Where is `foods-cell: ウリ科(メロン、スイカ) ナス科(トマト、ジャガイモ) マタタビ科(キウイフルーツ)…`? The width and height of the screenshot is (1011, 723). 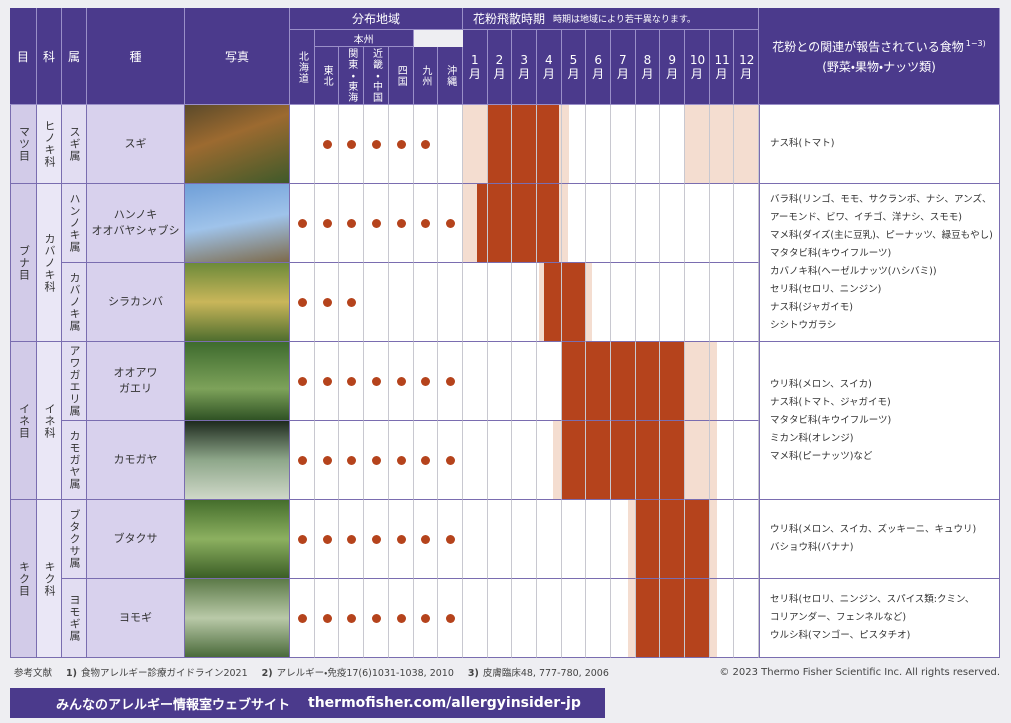
foods-cell: ウリ科(メロン、スイカ) ナス科(トマト、ジャガイモ) マタタビ科(キウイフルーツ)… is located at coordinates (879, 421).